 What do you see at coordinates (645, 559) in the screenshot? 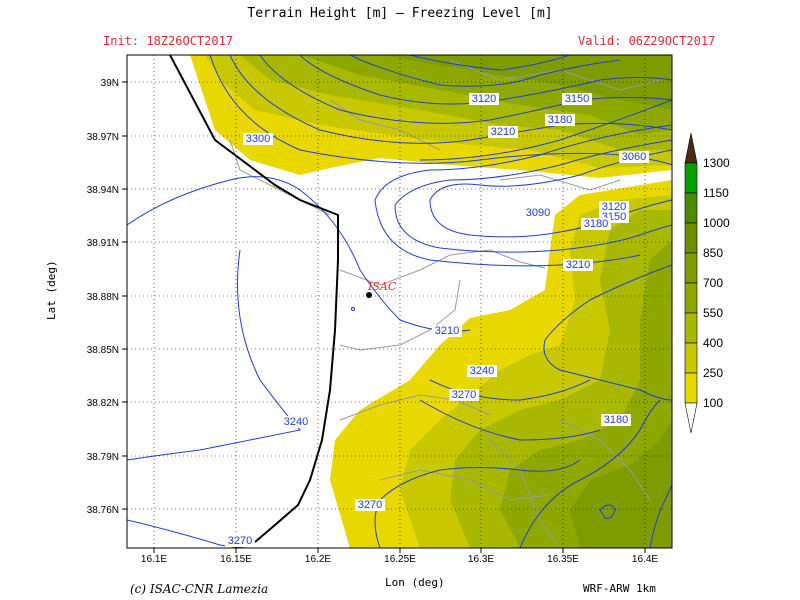
I see `x-tick-label: 16.4E` at bounding box center [645, 559].